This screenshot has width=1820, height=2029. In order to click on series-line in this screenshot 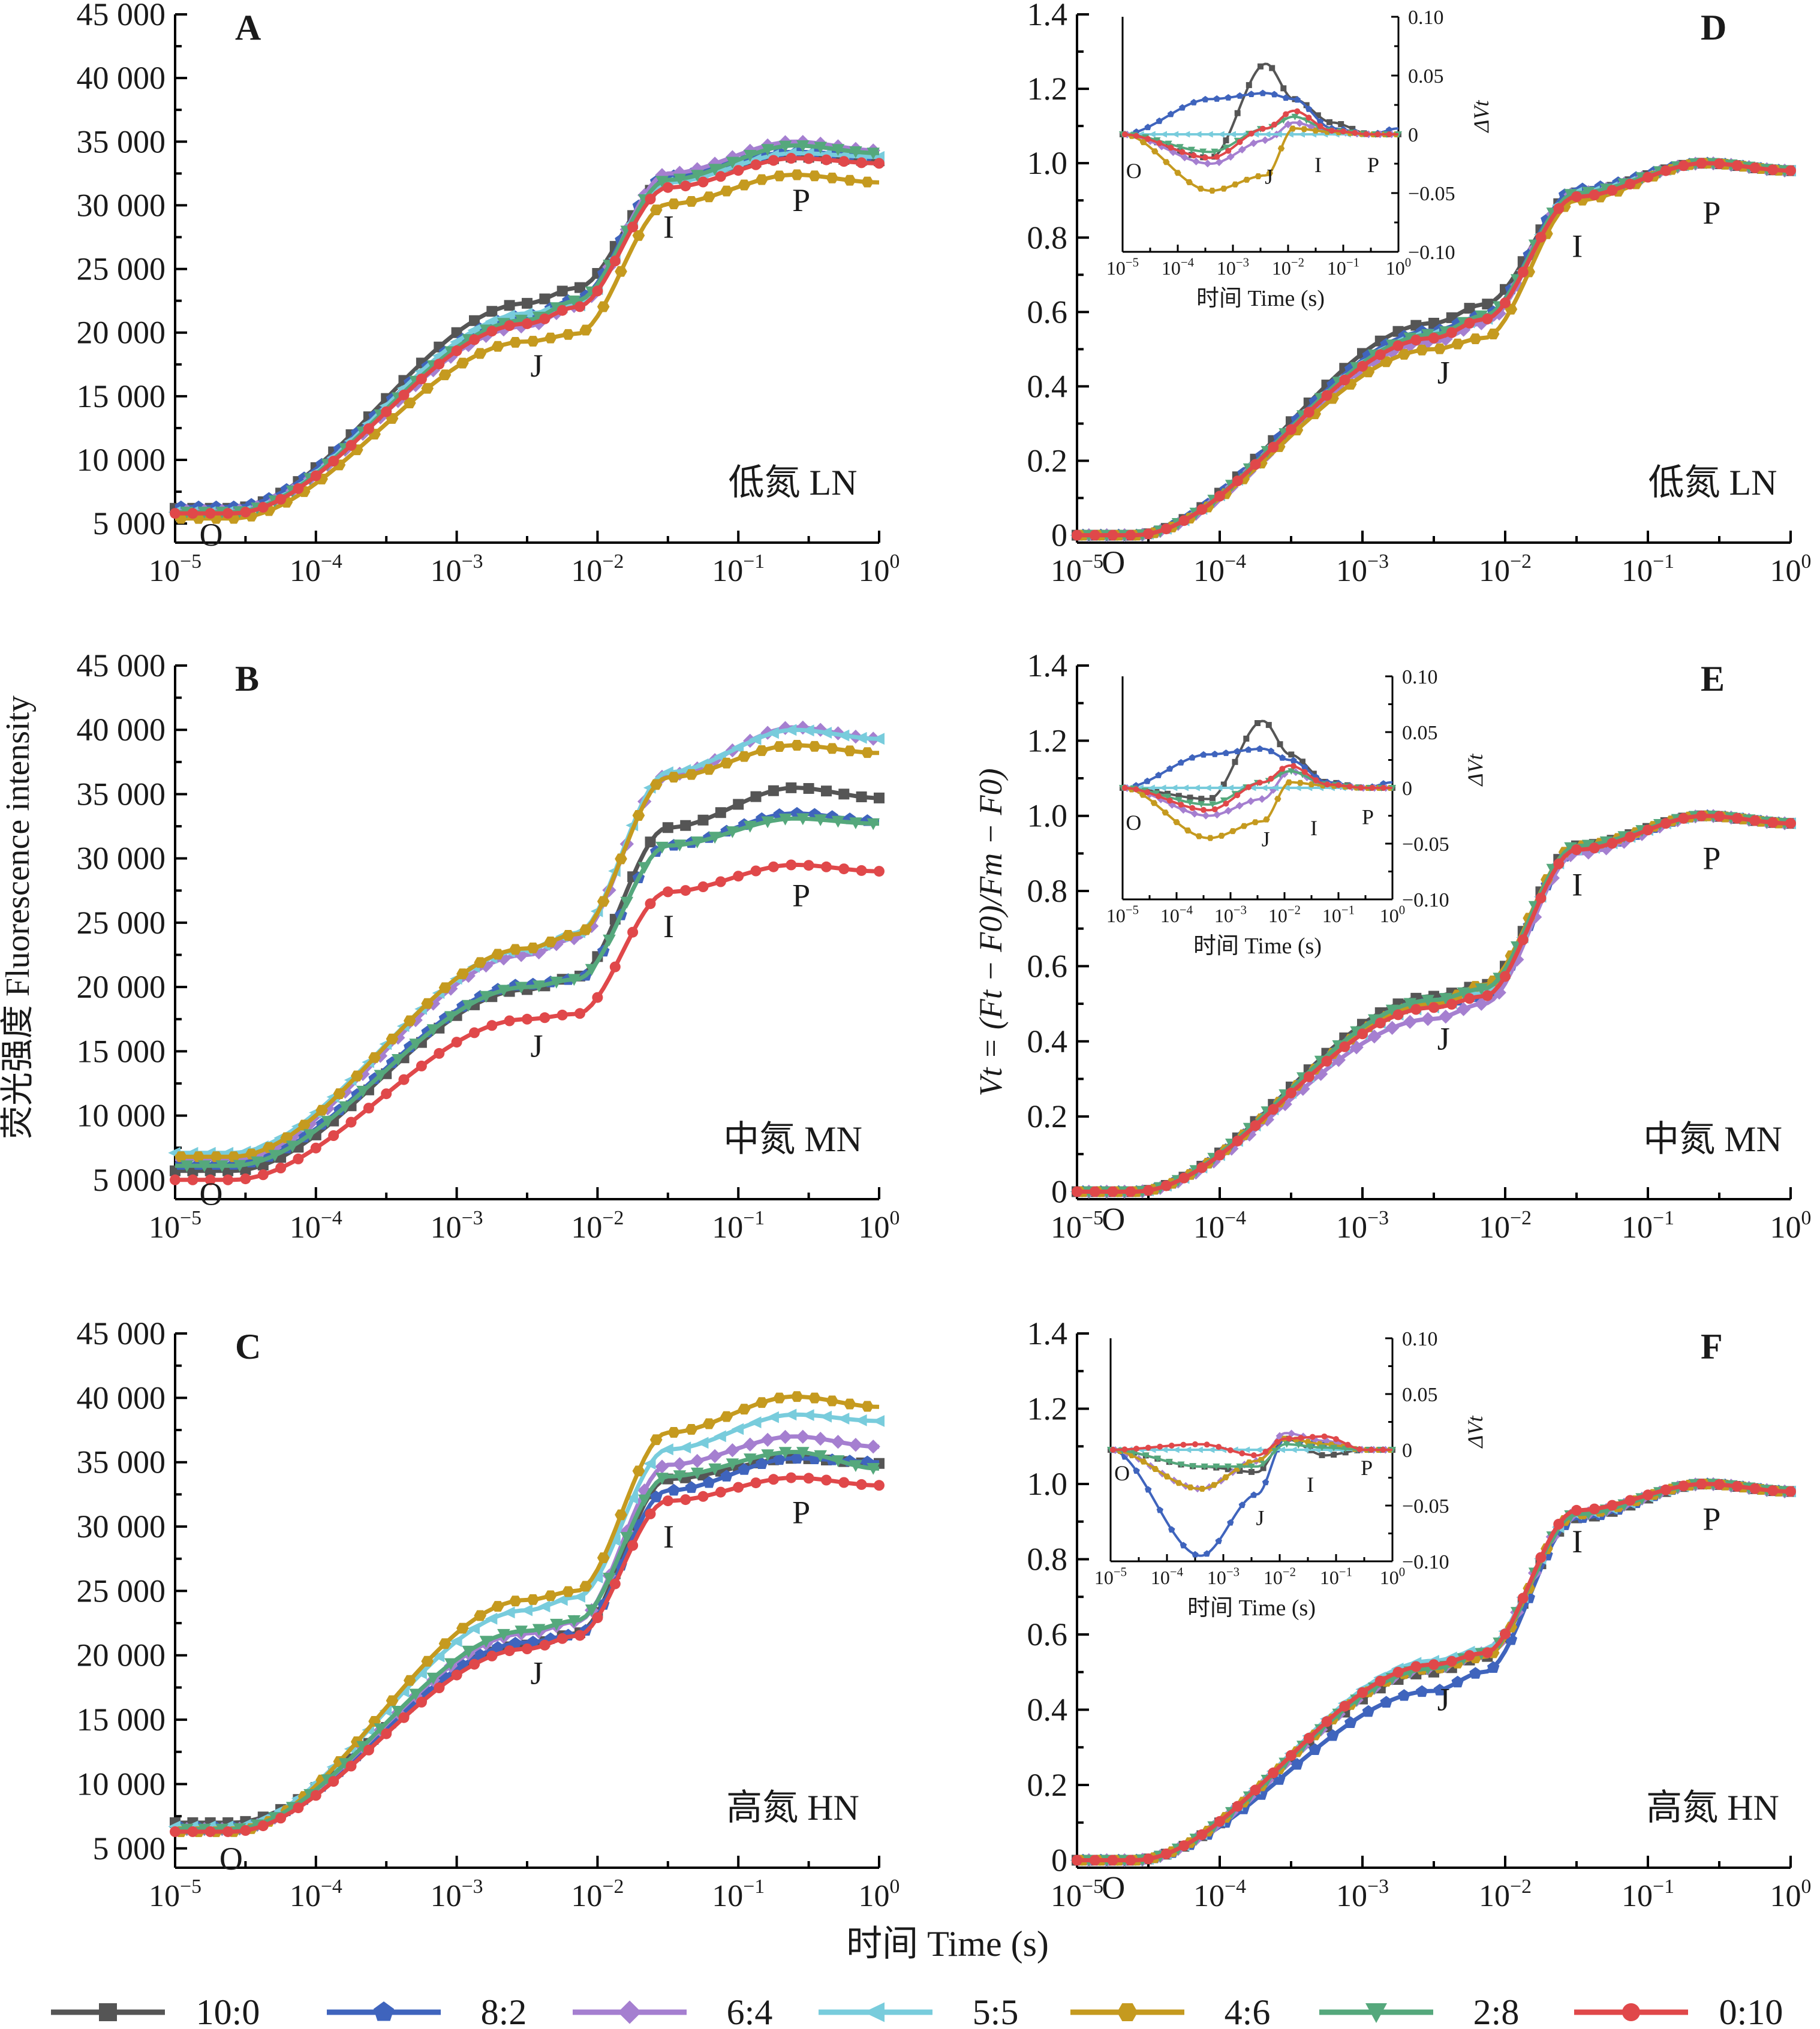, I will do `click(527, 979)`.